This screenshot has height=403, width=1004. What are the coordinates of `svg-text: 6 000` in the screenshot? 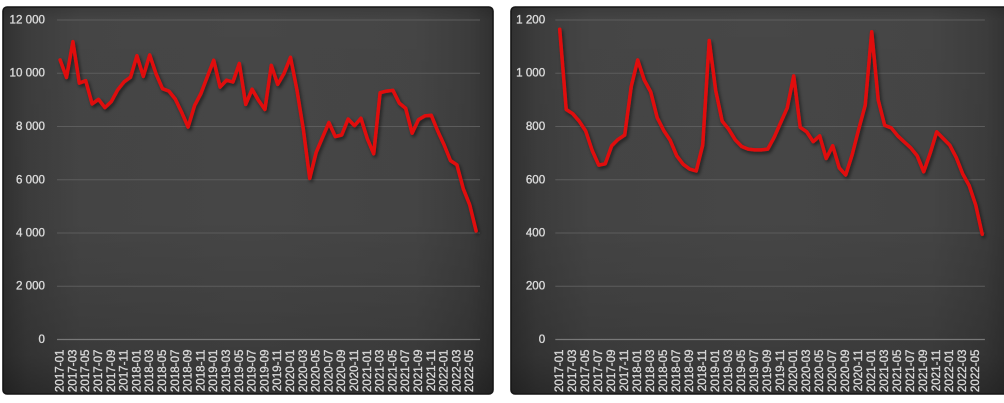 It's located at (30, 179).